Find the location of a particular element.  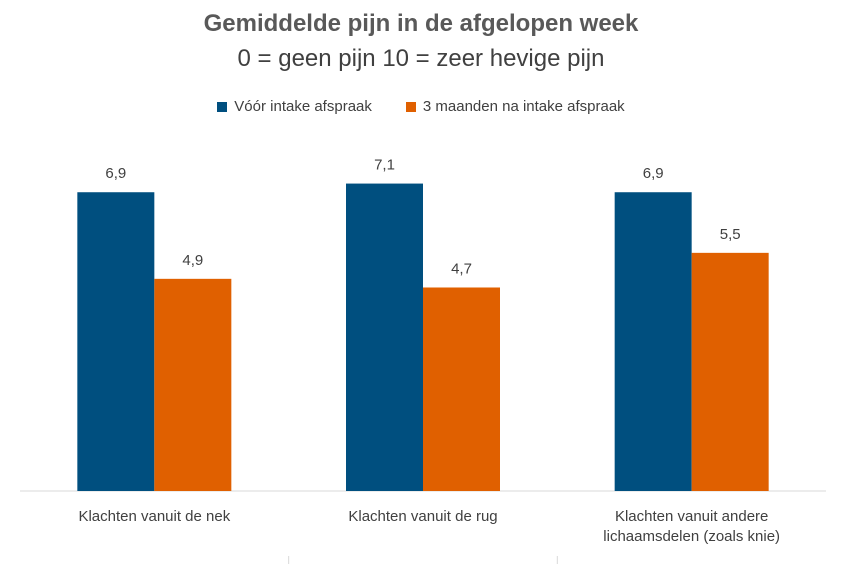

legend-label-after: 3 maanden na intake afspraak is located at coordinates (523, 106).